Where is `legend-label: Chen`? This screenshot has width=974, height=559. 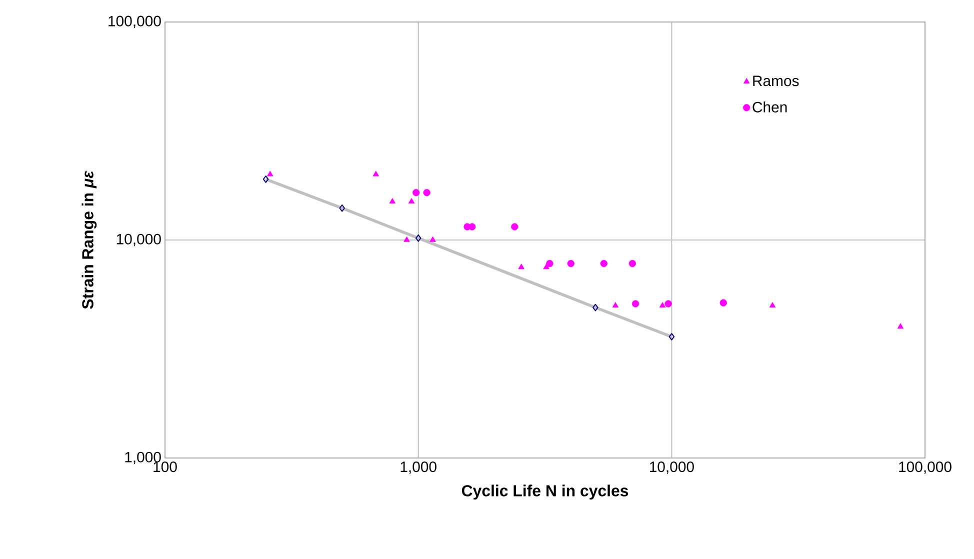
legend-label: Chen is located at coordinates (769, 106).